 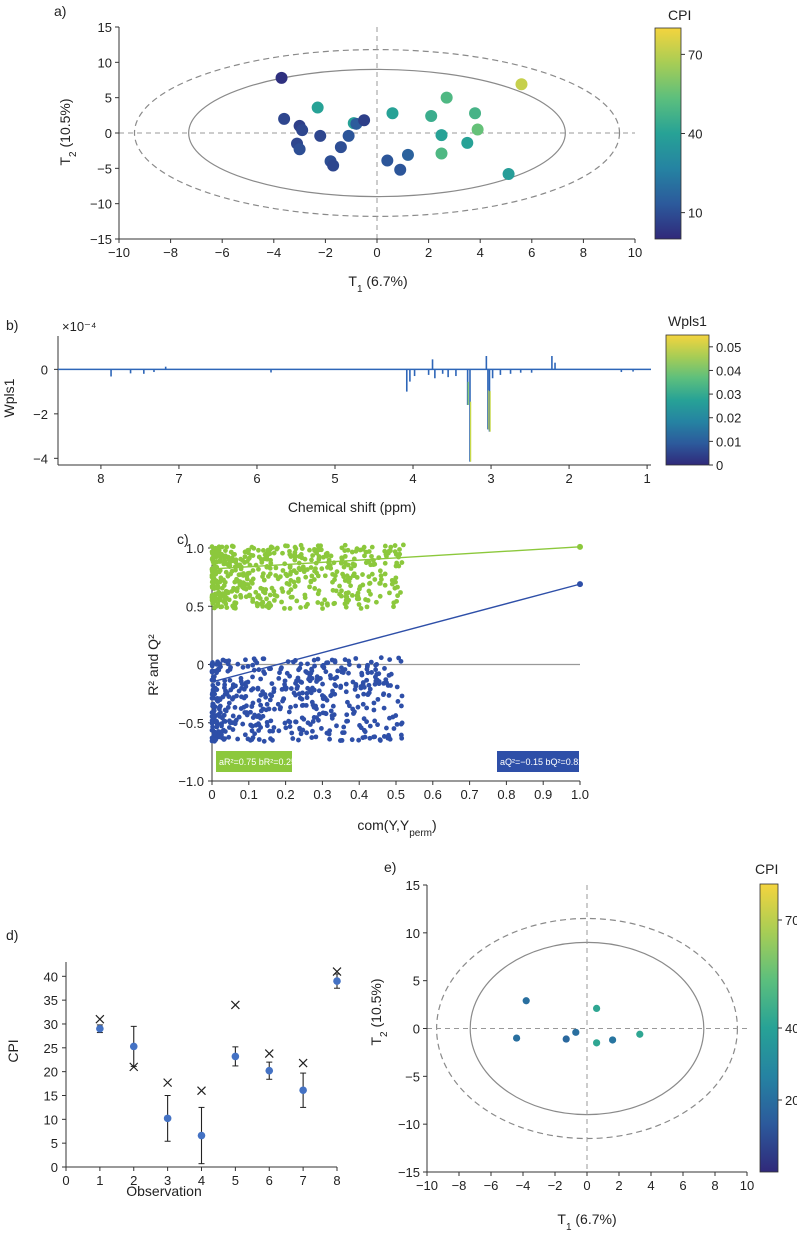 What do you see at coordinates (51, 976) in the screenshot?
I see `panel-d-y-tick-label: 40` at bounding box center [51, 976].